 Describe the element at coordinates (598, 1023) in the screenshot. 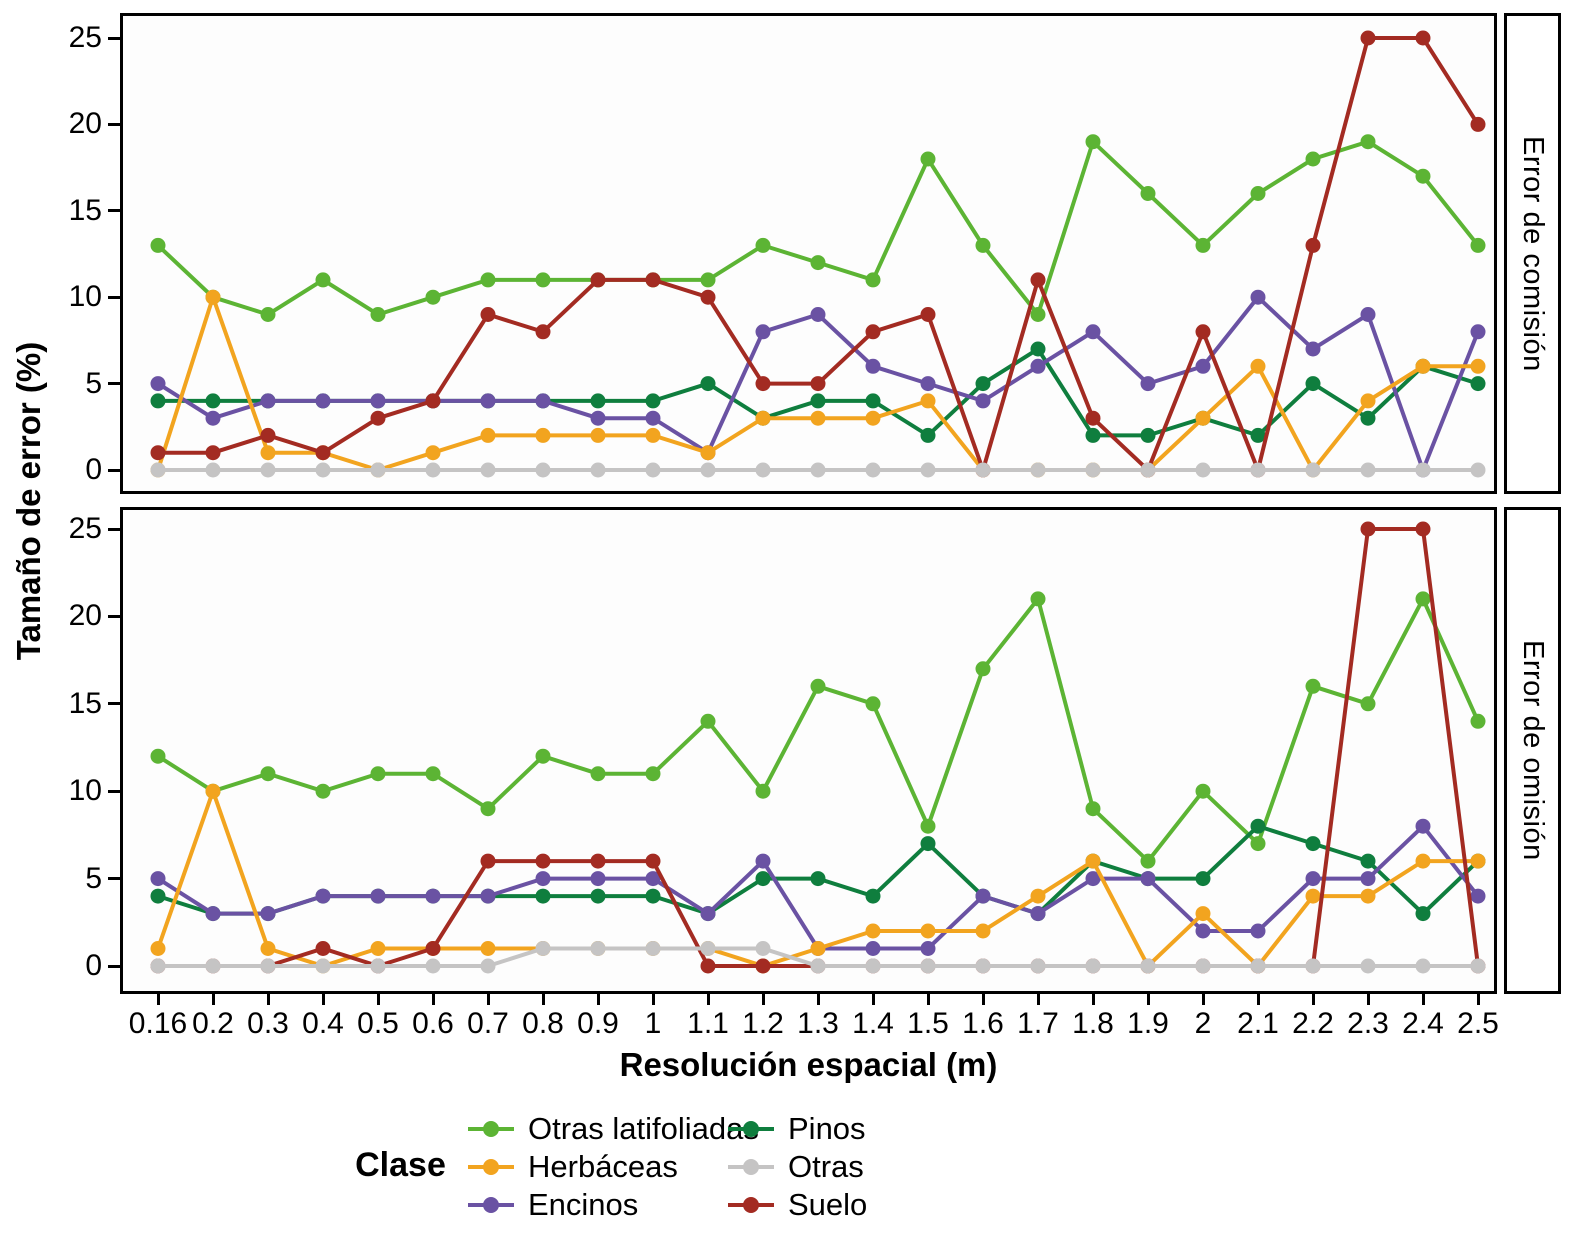

I see `x-tick-label: 0.9` at that location.